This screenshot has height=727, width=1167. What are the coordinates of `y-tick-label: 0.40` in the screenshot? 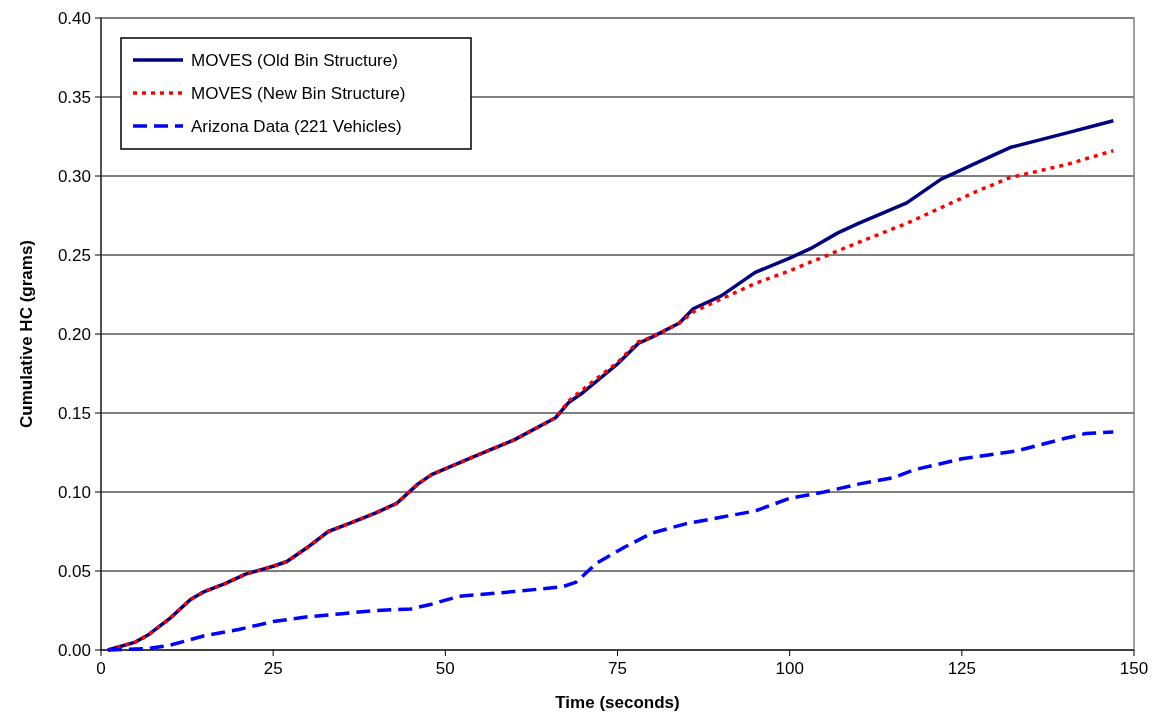 It's located at (74, 18).